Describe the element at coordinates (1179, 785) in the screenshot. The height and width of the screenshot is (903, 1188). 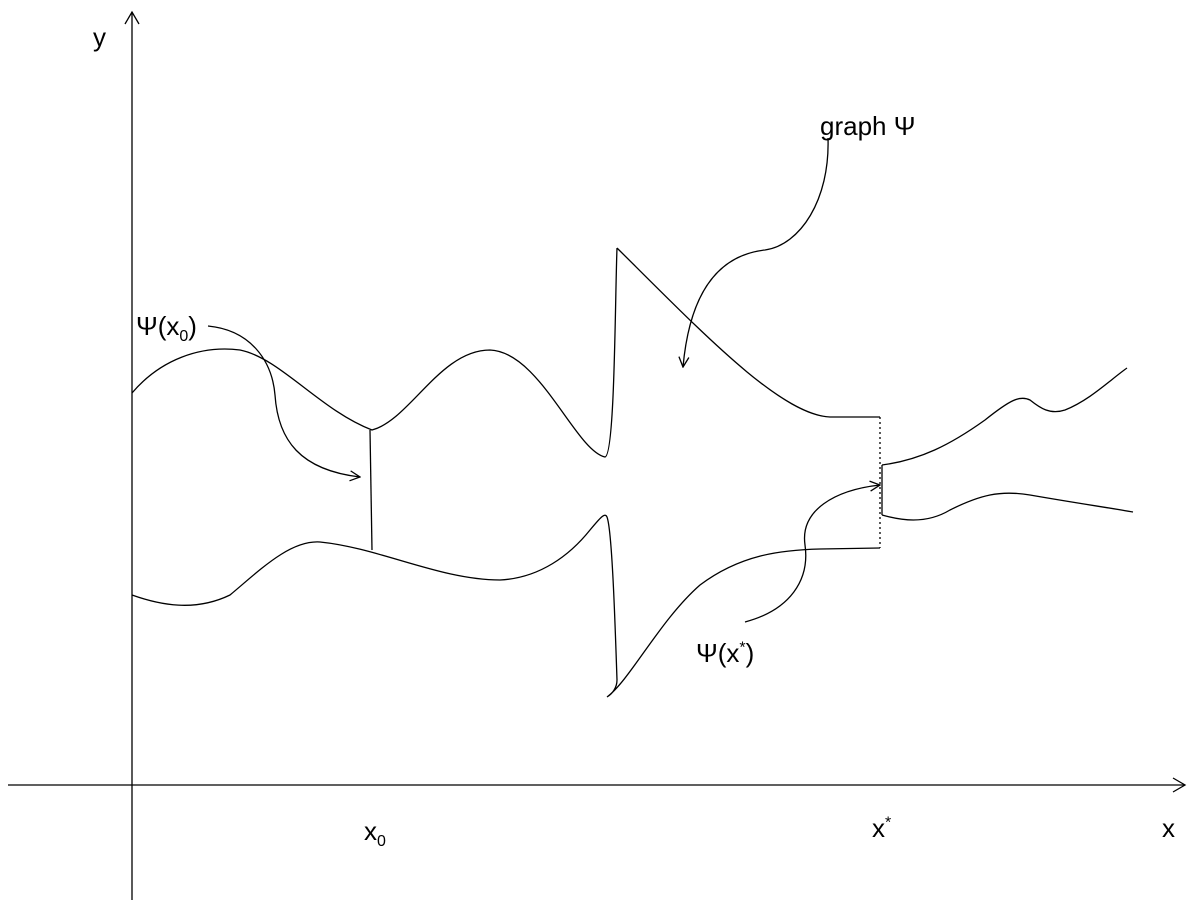
I see `x-axis-arrowhead` at that location.